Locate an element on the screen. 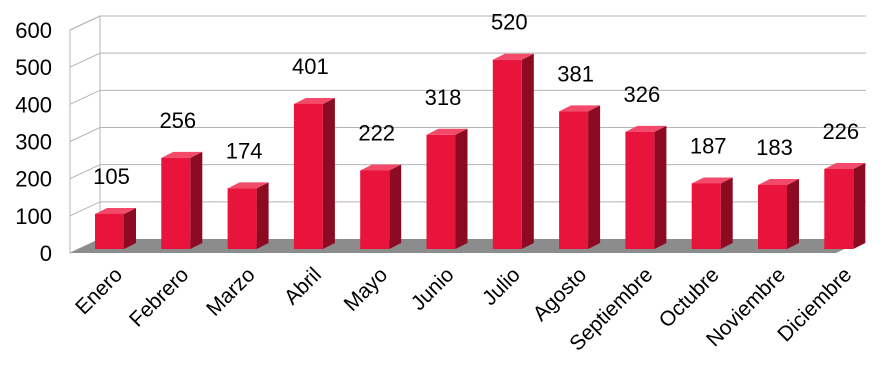  y-tick-label: 200 is located at coordinates (33, 179).